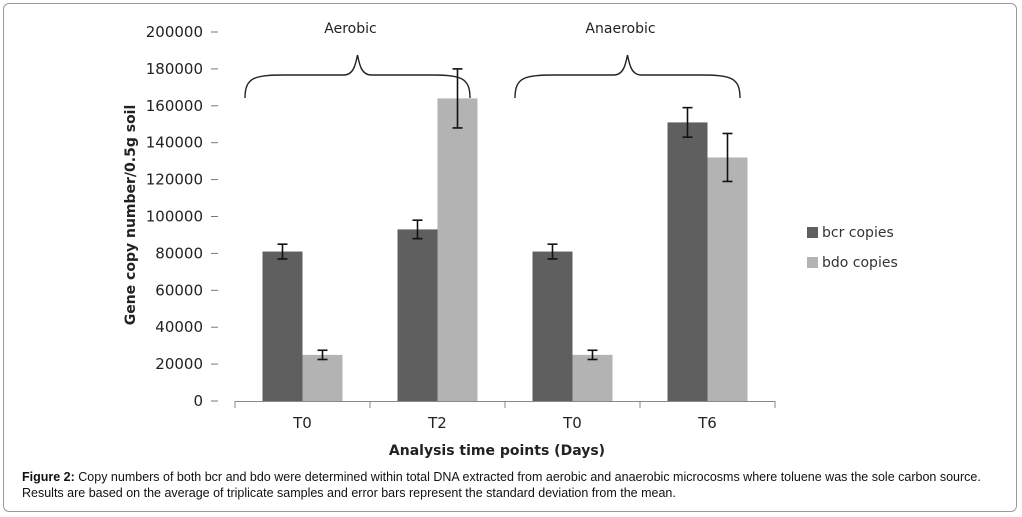 The image size is (1022, 517). I want to click on legend: bcr copies bdo copies, so click(852, 248).